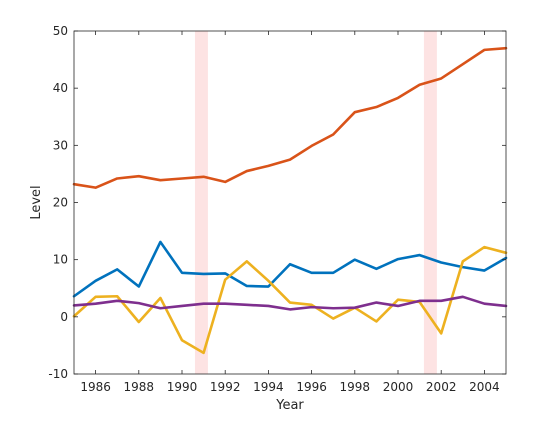  I want to click on y-tick-label: 40, so click(60, 88).